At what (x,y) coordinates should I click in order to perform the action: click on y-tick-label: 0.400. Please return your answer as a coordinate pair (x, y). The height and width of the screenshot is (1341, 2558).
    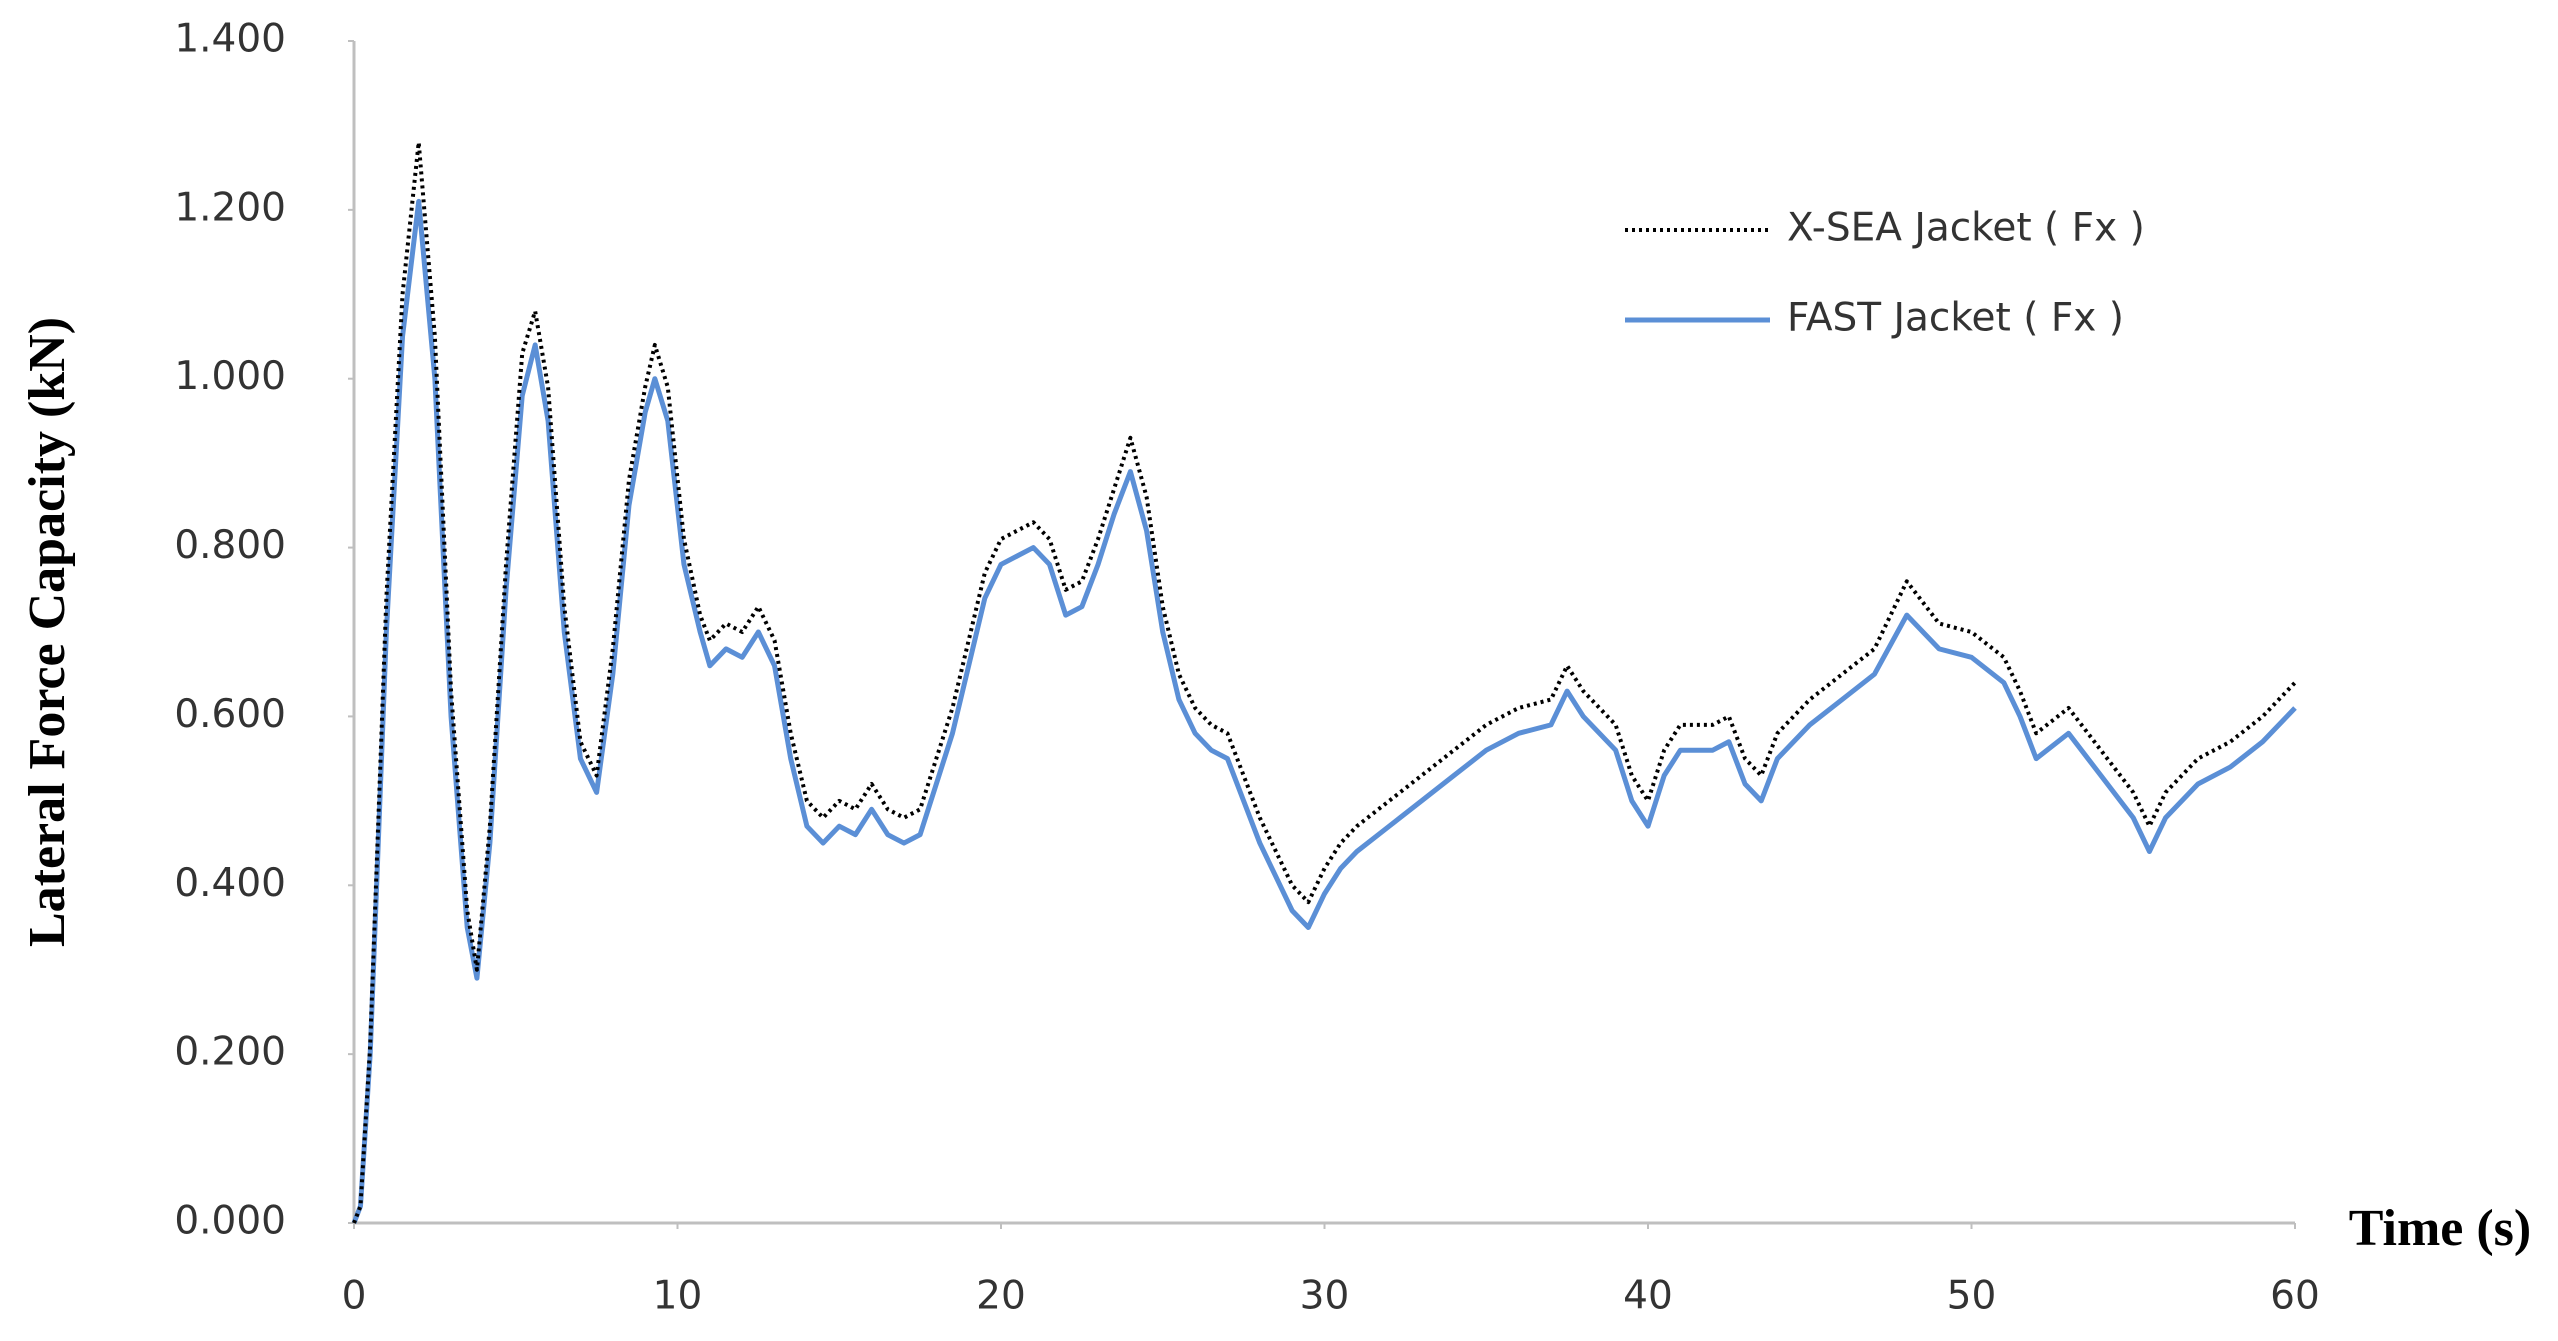
    Looking at the image, I should click on (230, 883).